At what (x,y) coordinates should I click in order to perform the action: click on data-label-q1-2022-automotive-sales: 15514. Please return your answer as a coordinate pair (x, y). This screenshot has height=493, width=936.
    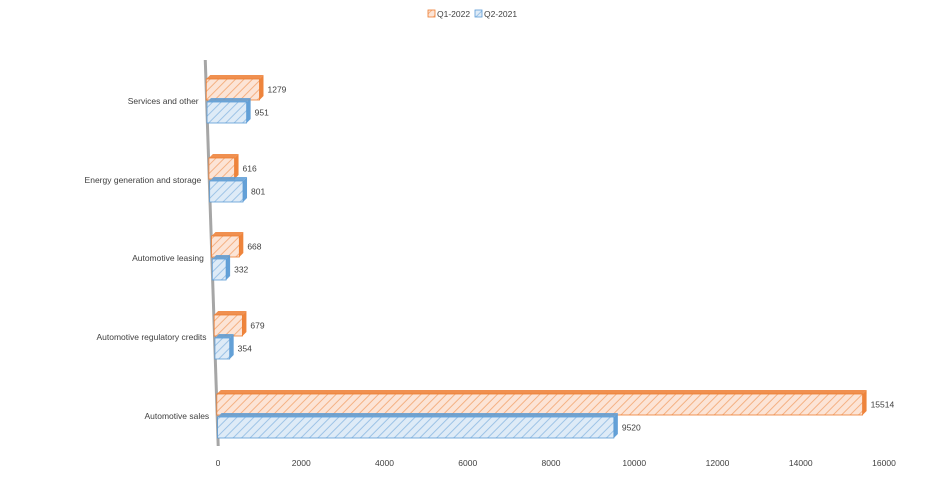
    Looking at the image, I should click on (883, 405).